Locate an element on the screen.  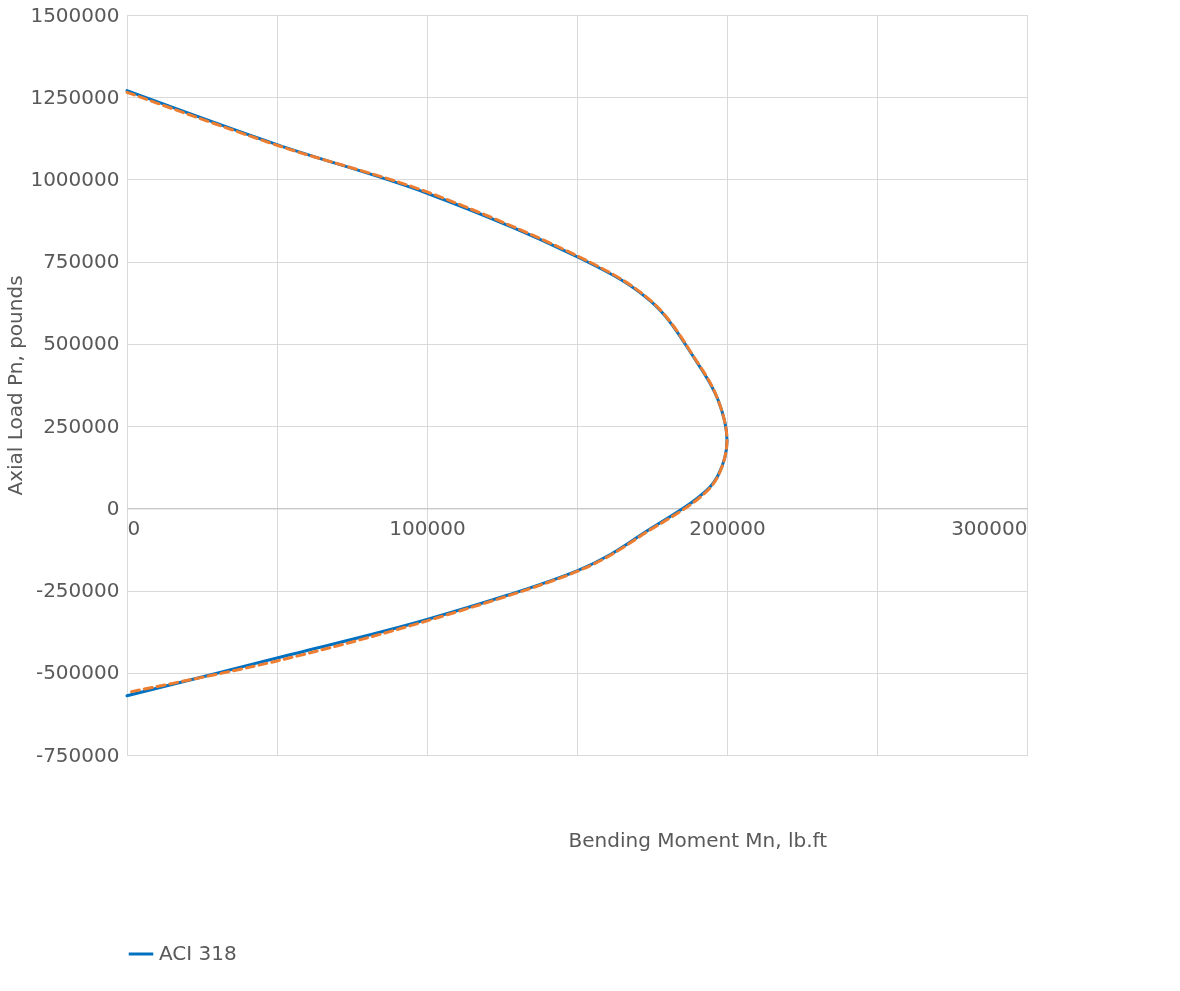
y-tick-label: 0 is located at coordinates (113, 507).